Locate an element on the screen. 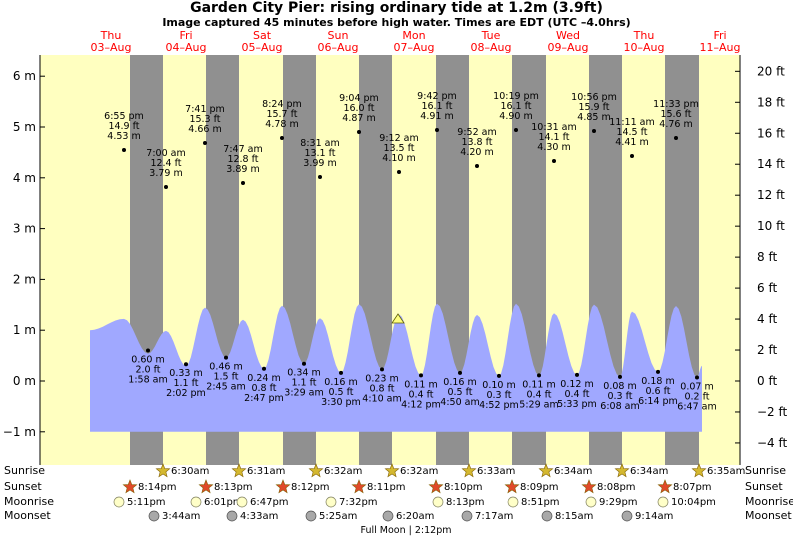 The width and height of the screenshot is (793, 538). moonset-time: 6:20am is located at coordinates (415, 516).